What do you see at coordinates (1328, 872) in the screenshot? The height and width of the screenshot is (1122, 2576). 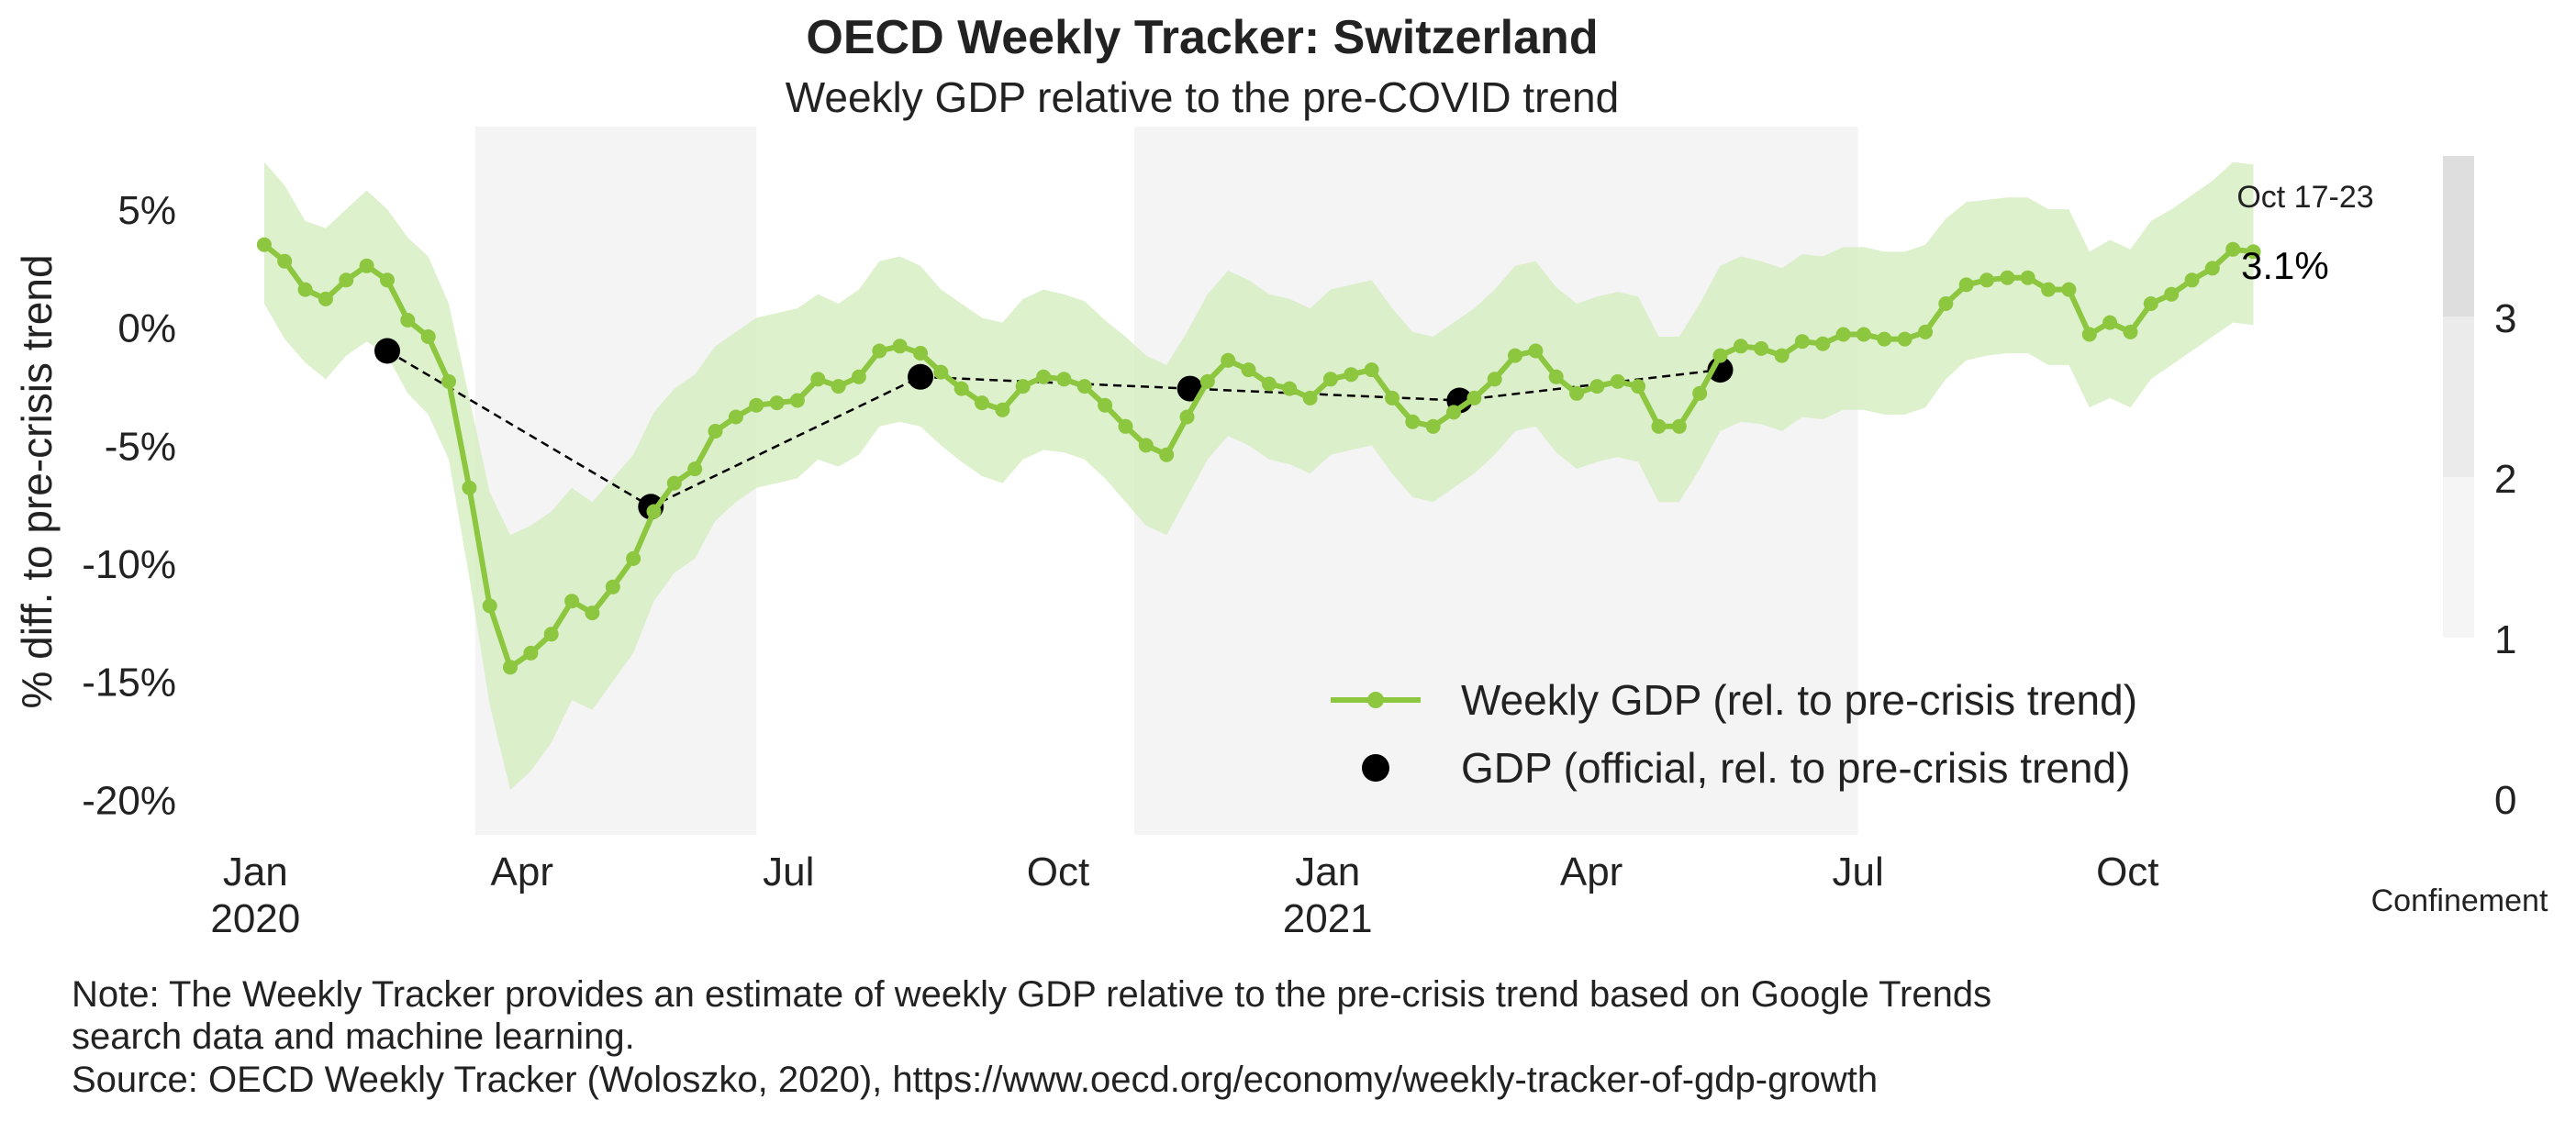 I see `x-tick-label: Jan` at bounding box center [1328, 872].